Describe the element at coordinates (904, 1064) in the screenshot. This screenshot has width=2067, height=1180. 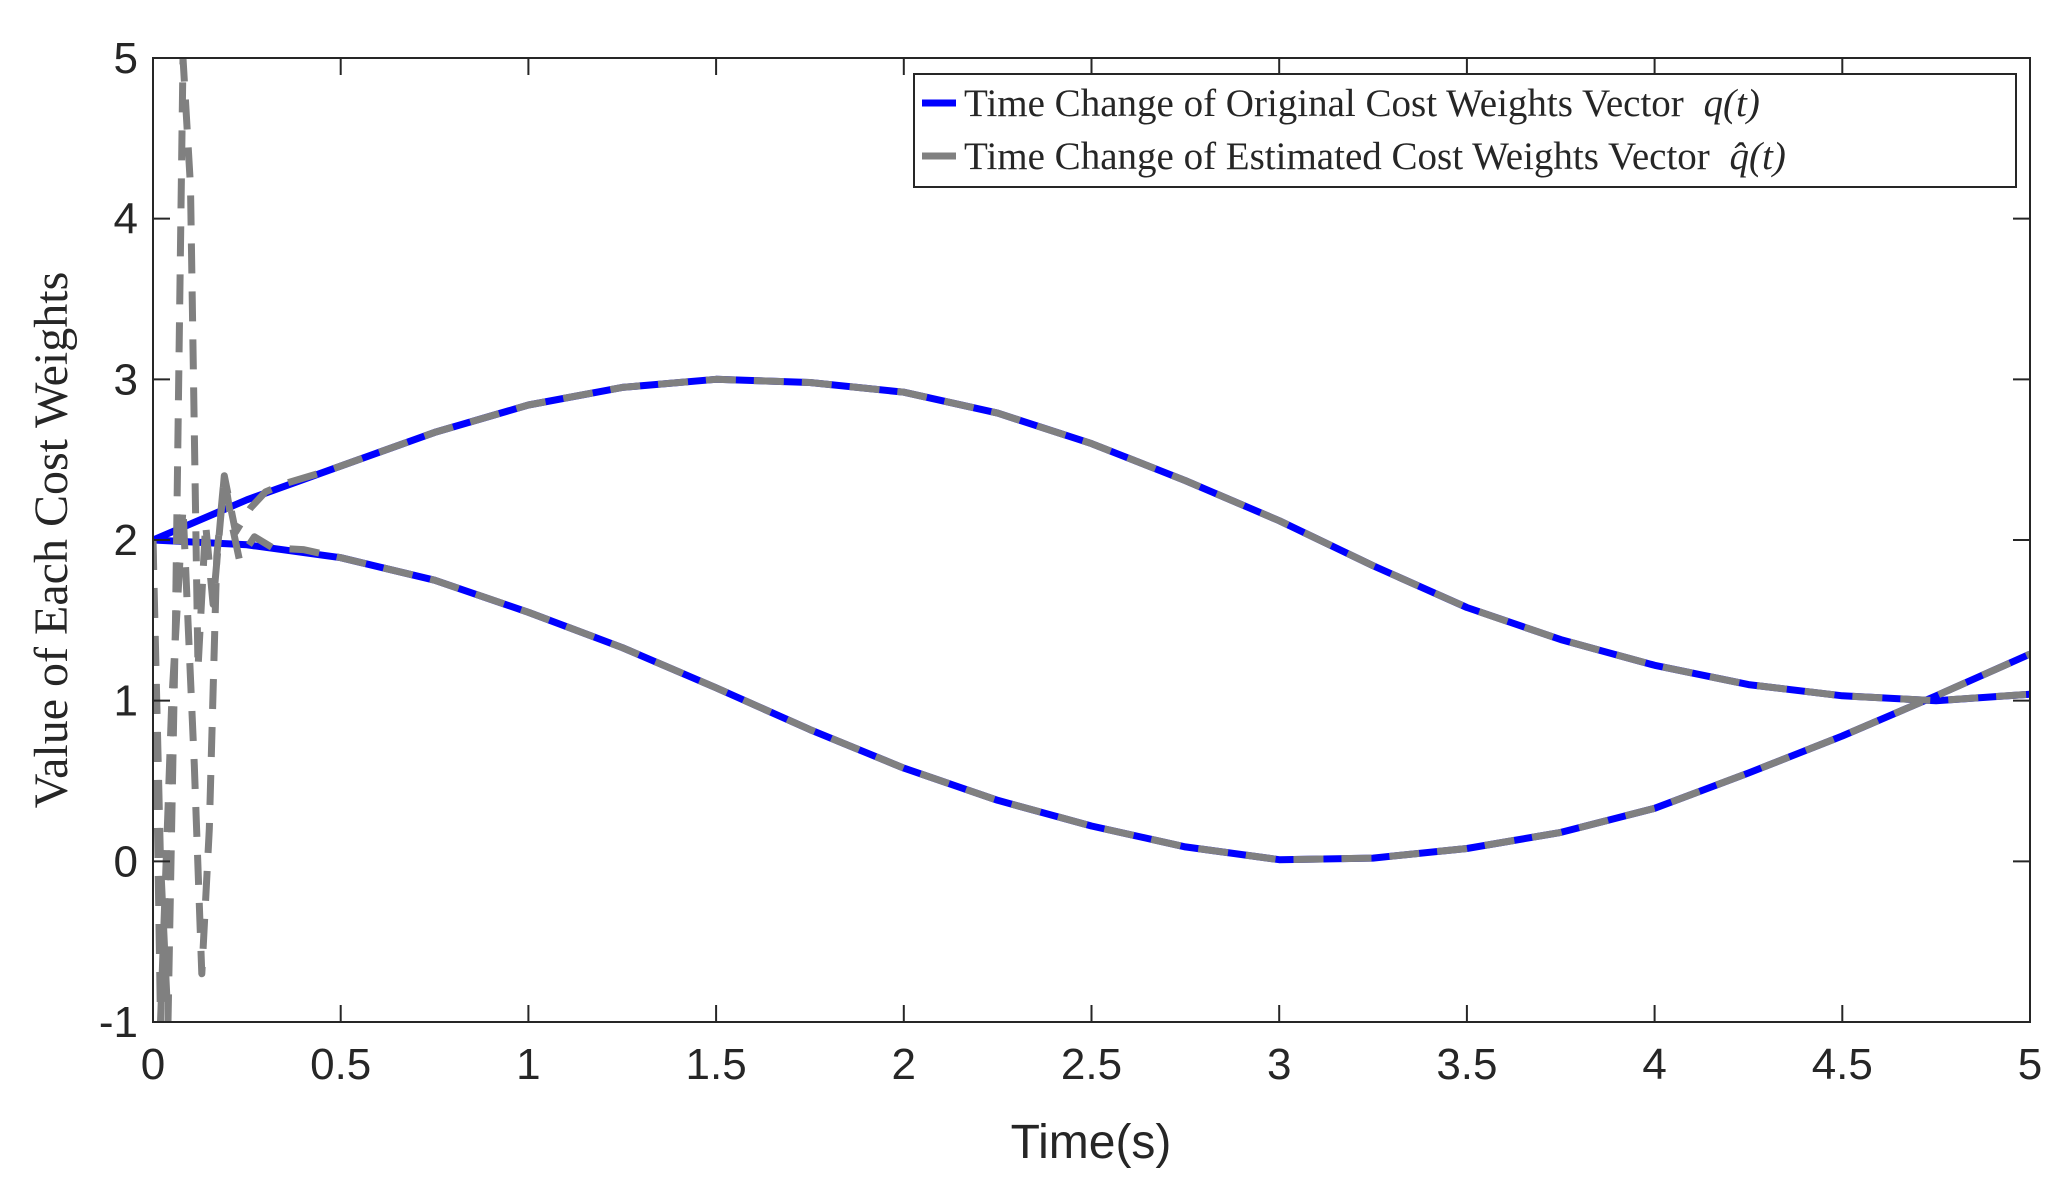
I see `x-tick-label: 2` at that location.